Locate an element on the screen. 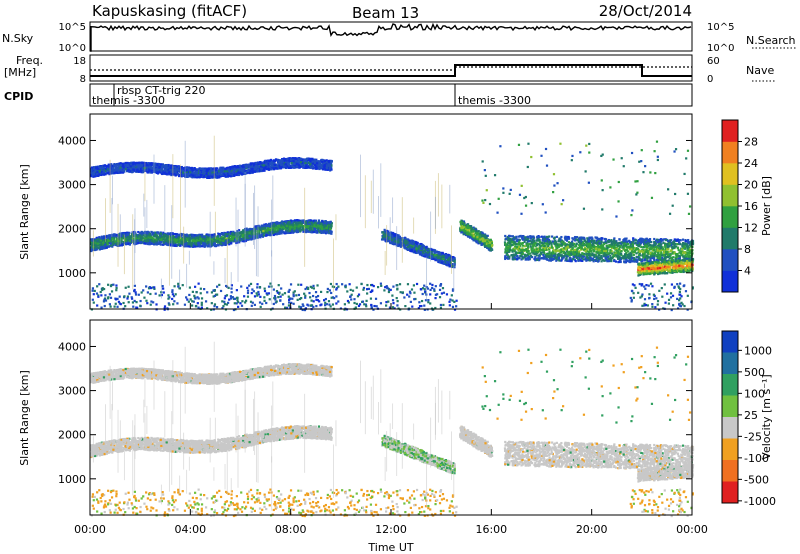 This screenshot has height=554, width=800. nsky-strip: N.Sky 10^5 10^0 10^5 10^0 N.Search is located at coordinates (399, 37).